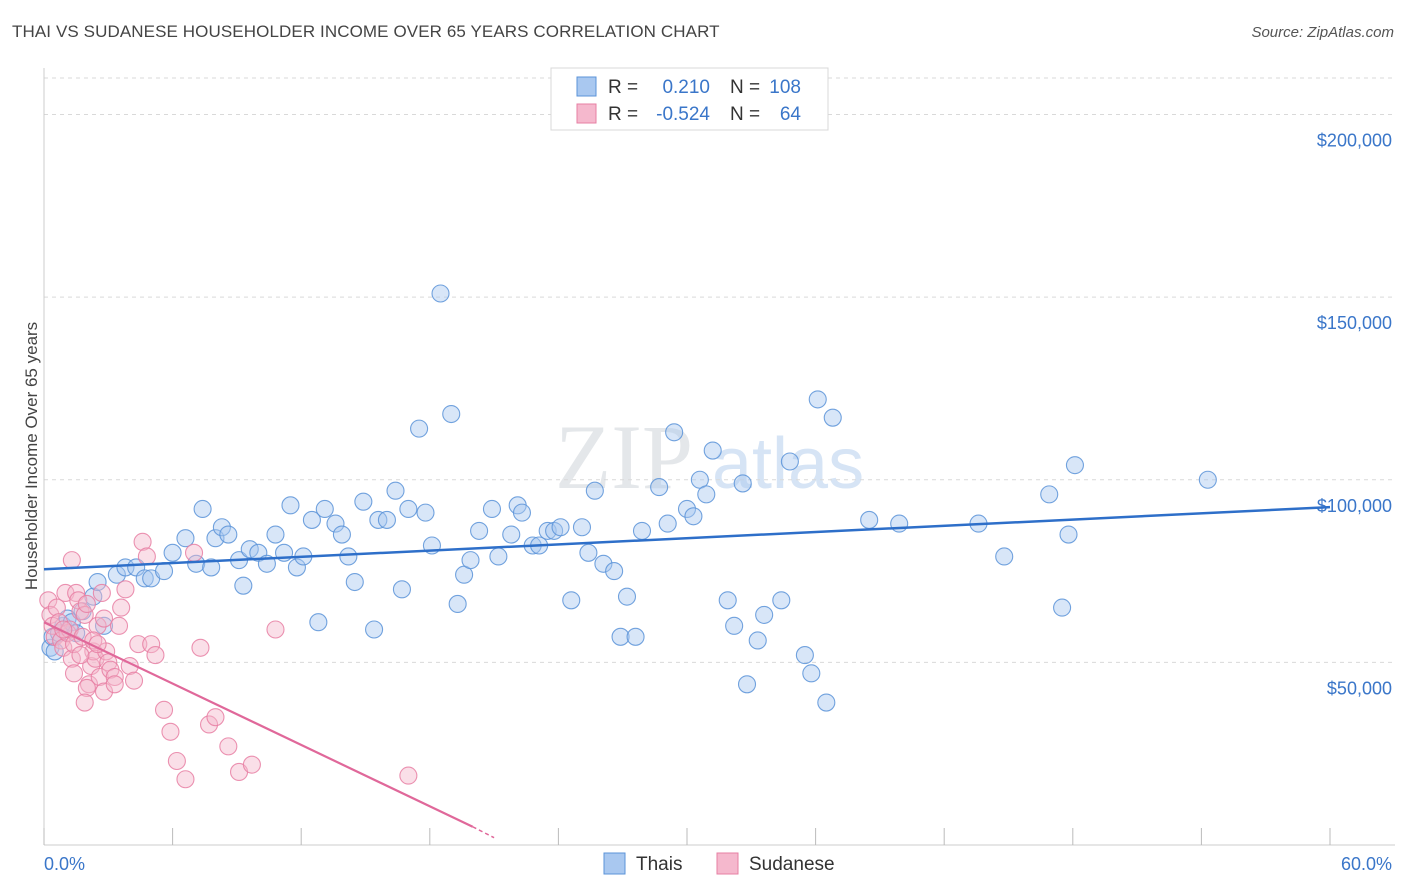  What do you see at coordinates (1322, 32) in the screenshot?
I see `source-credit: Source: ZipAtlas.com` at bounding box center [1322, 32].